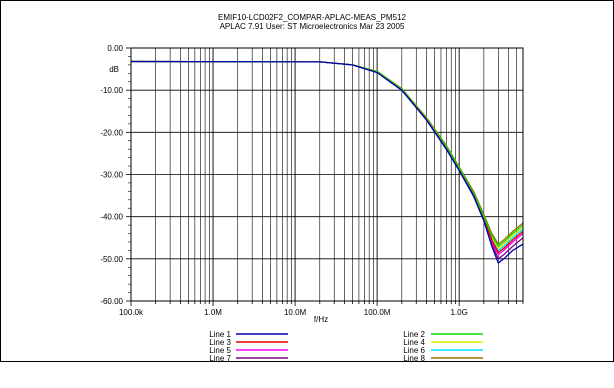 Image resolution: width=614 pixels, height=388 pixels. Describe the element at coordinates (295, 312) in the screenshot. I see `x-tick-label: 10.0M` at that location.